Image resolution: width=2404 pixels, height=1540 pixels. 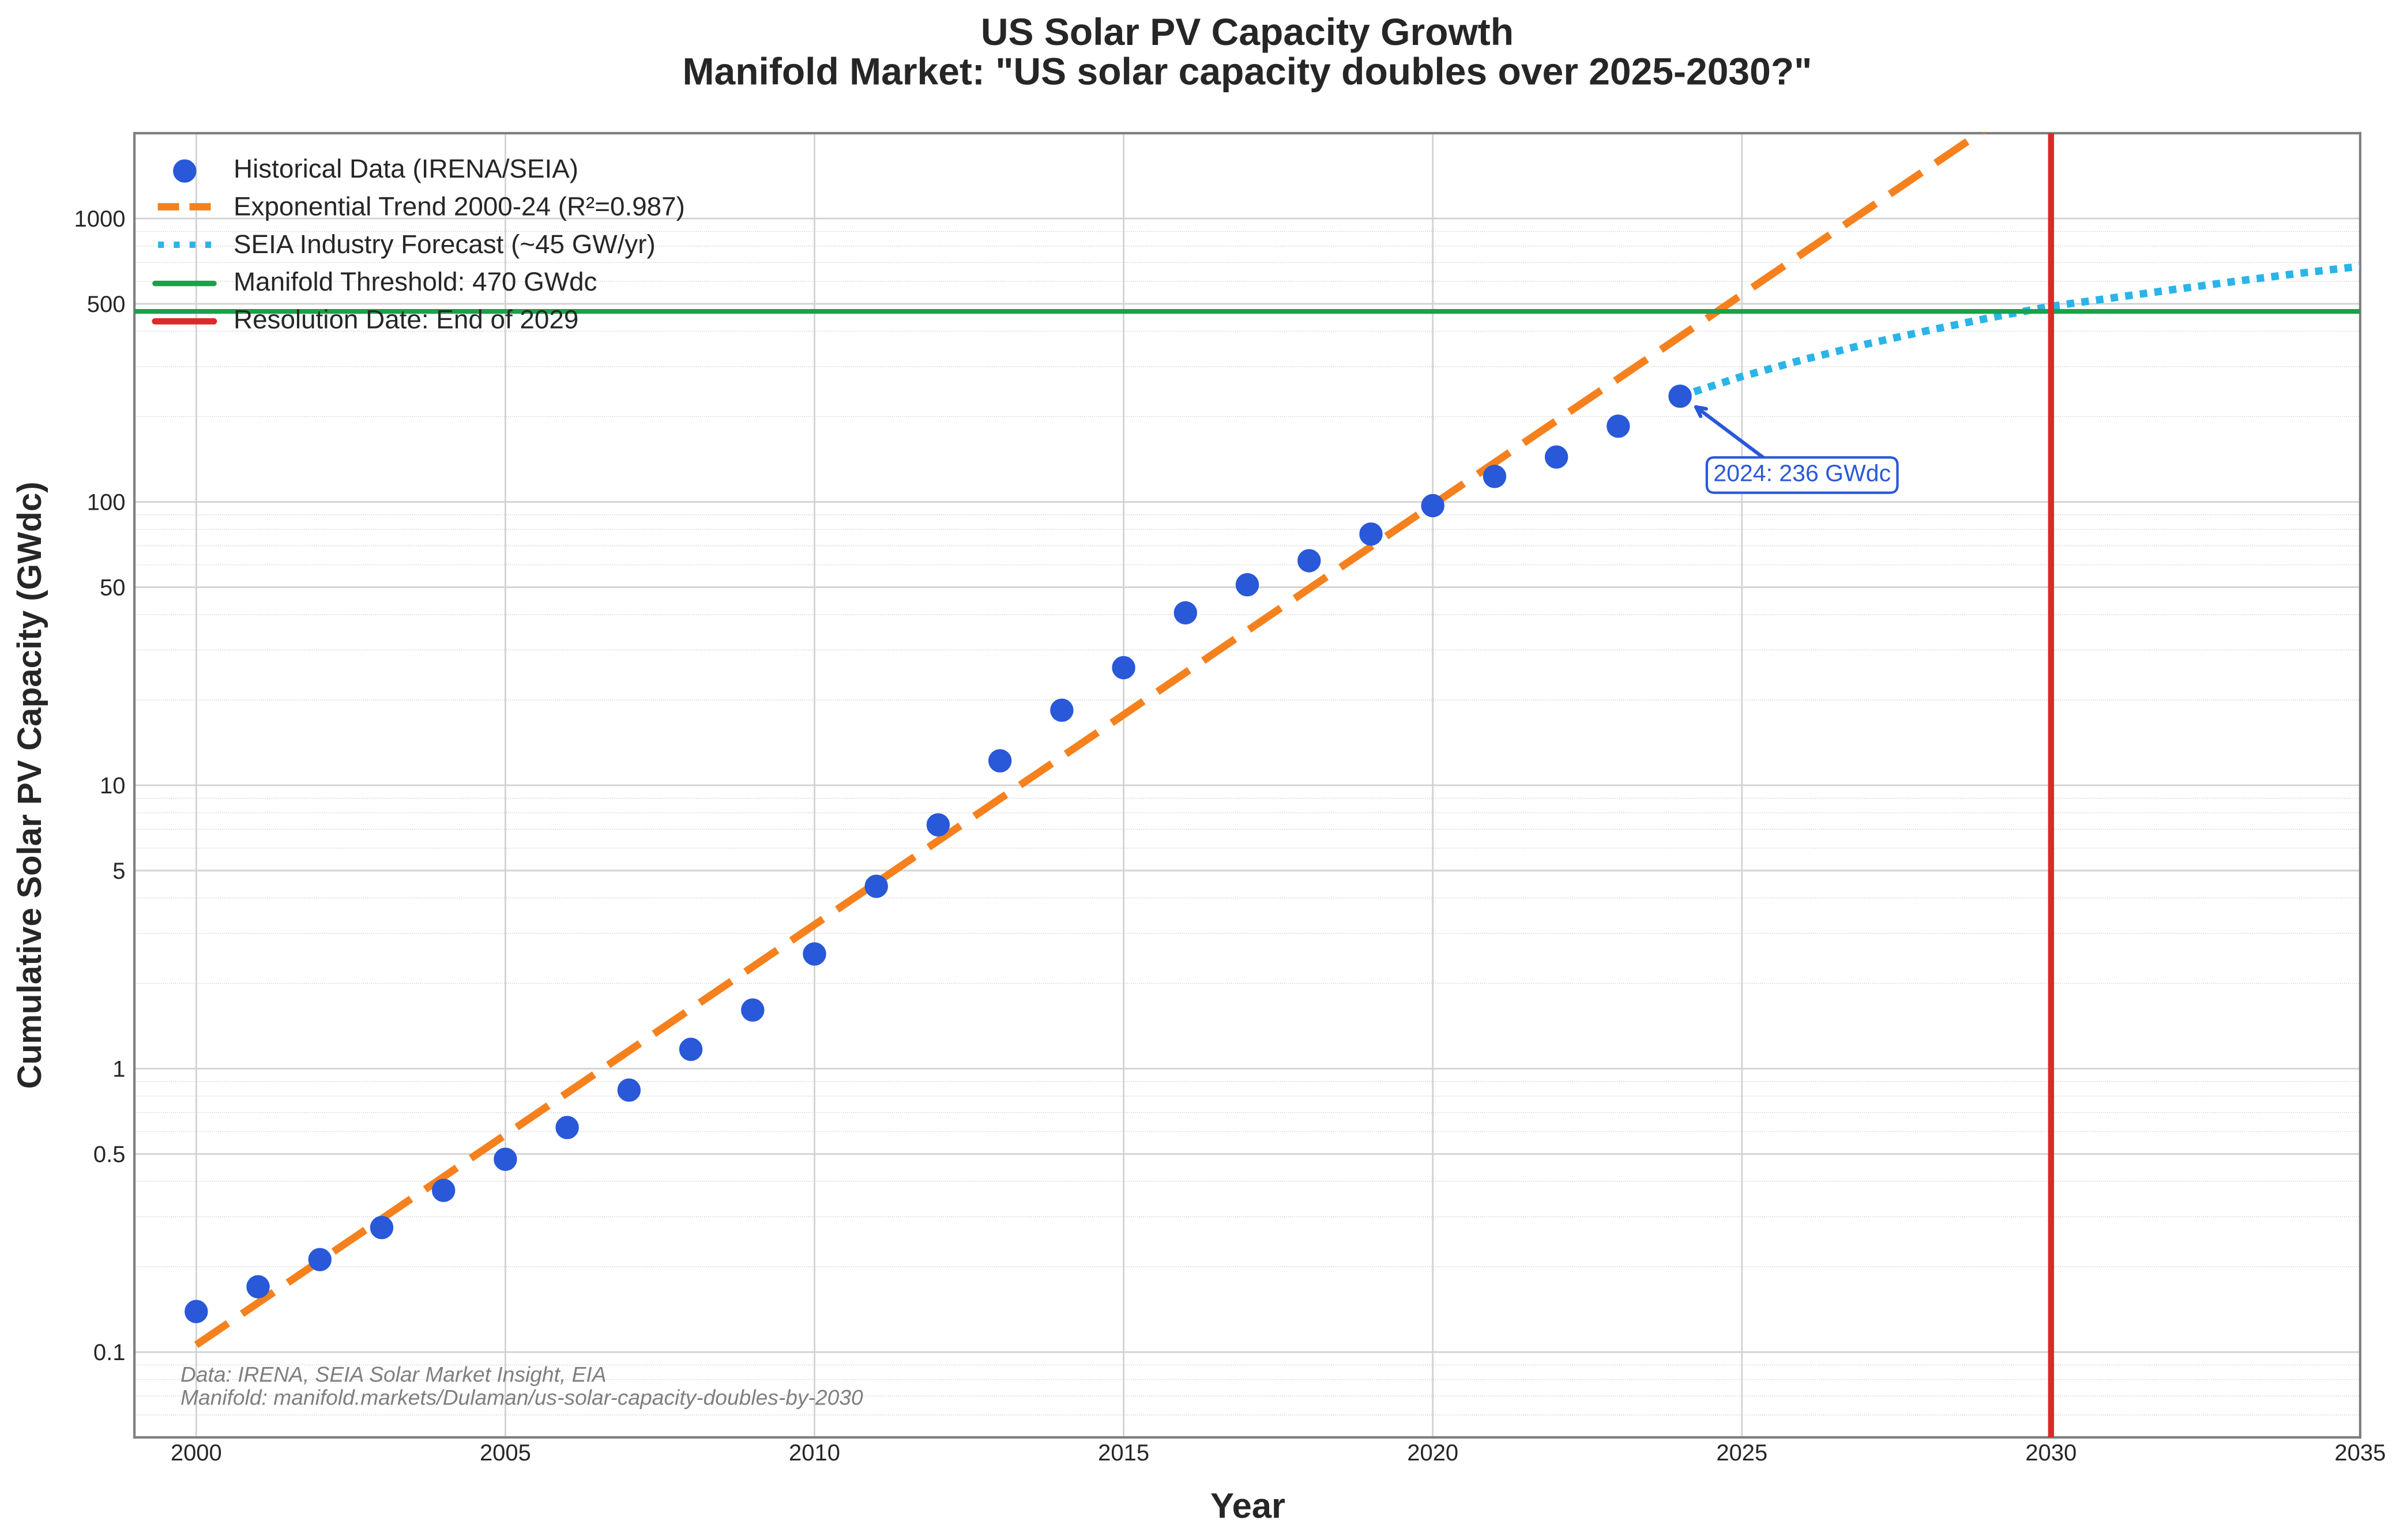 I want to click on svg-text: 2015, so click(x=1123, y=1453).